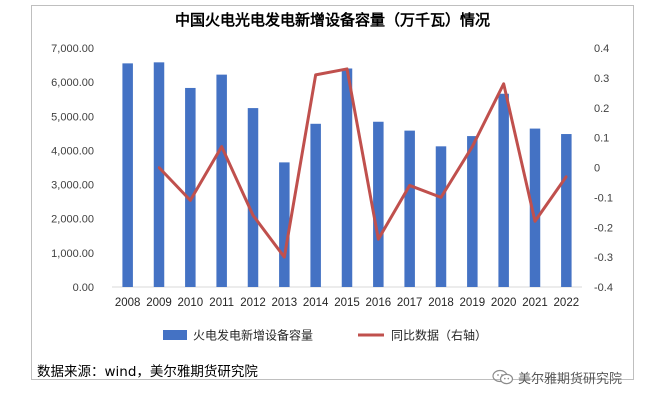 The width and height of the screenshot is (666, 405). Describe the element at coordinates (439, 335) in the screenshot. I see `legend-line-label: 同比数据（右轴）` at that location.